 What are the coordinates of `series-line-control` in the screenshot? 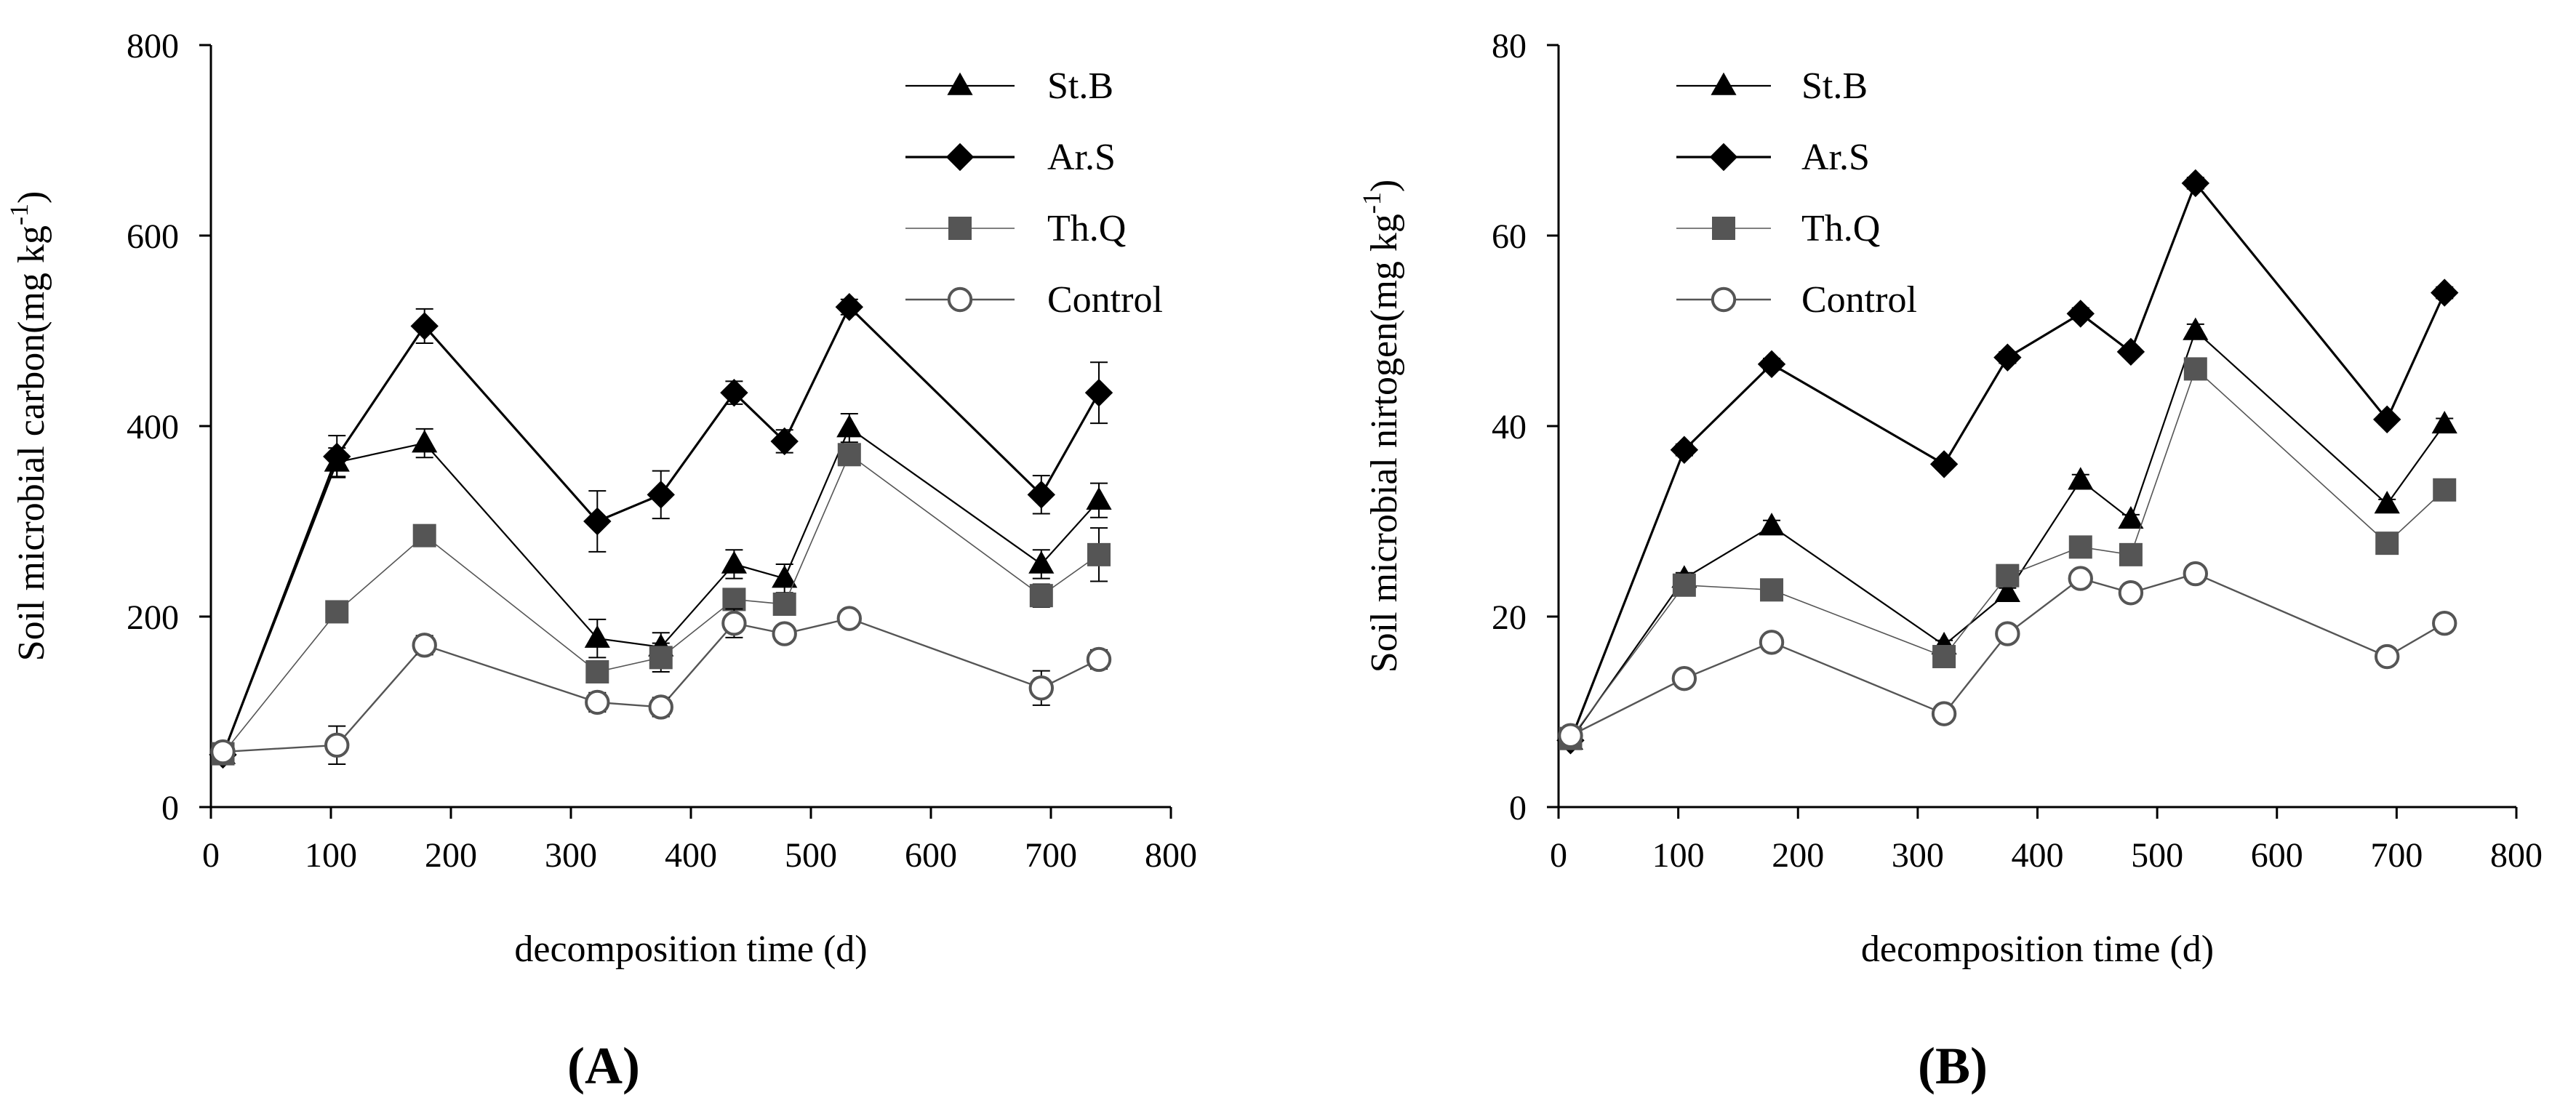 It's located at (661, 685).